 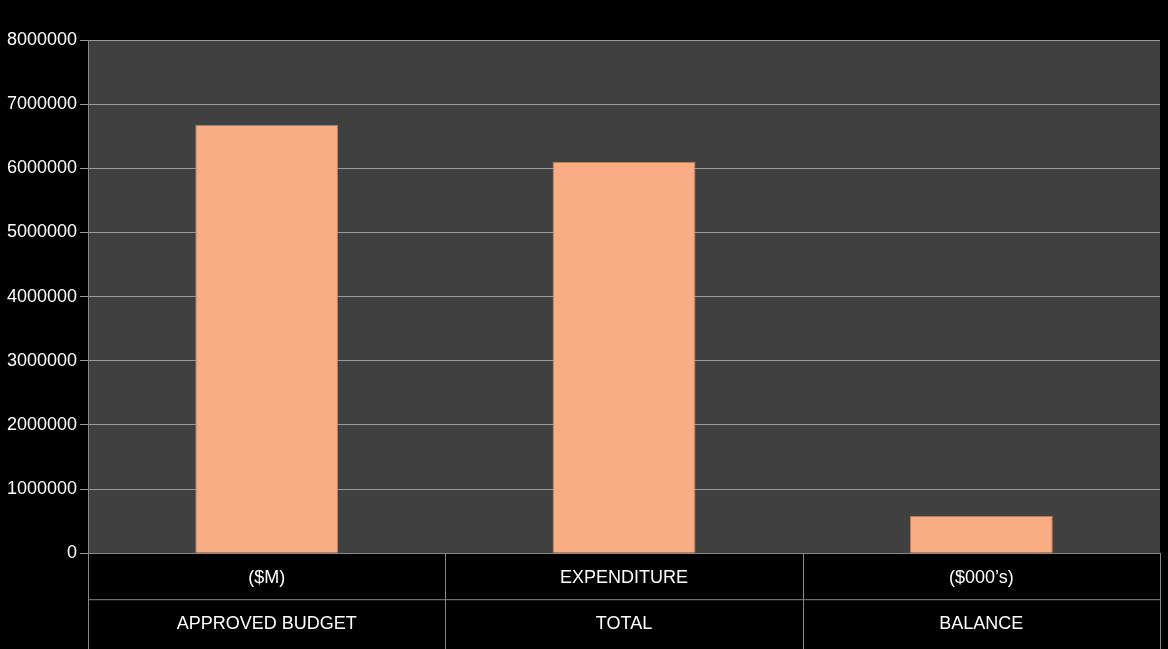 What do you see at coordinates (42, 488) in the screenshot?
I see `y-tick-label: 1000000` at bounding box center [42, 488].